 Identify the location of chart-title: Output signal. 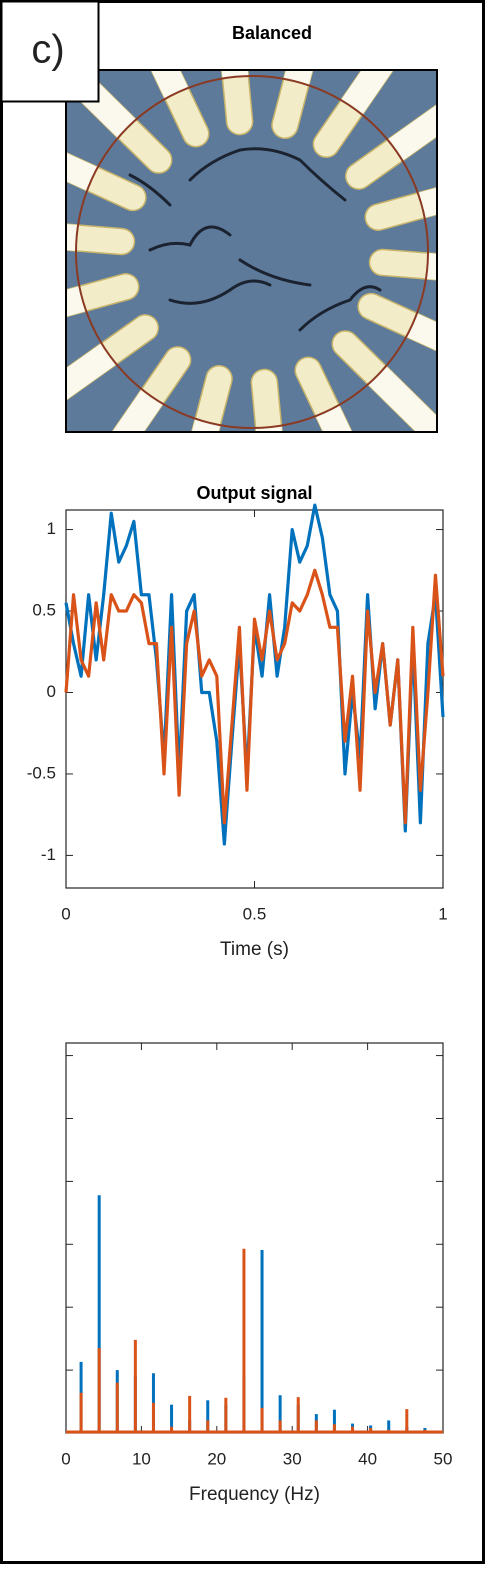
(255, 493).